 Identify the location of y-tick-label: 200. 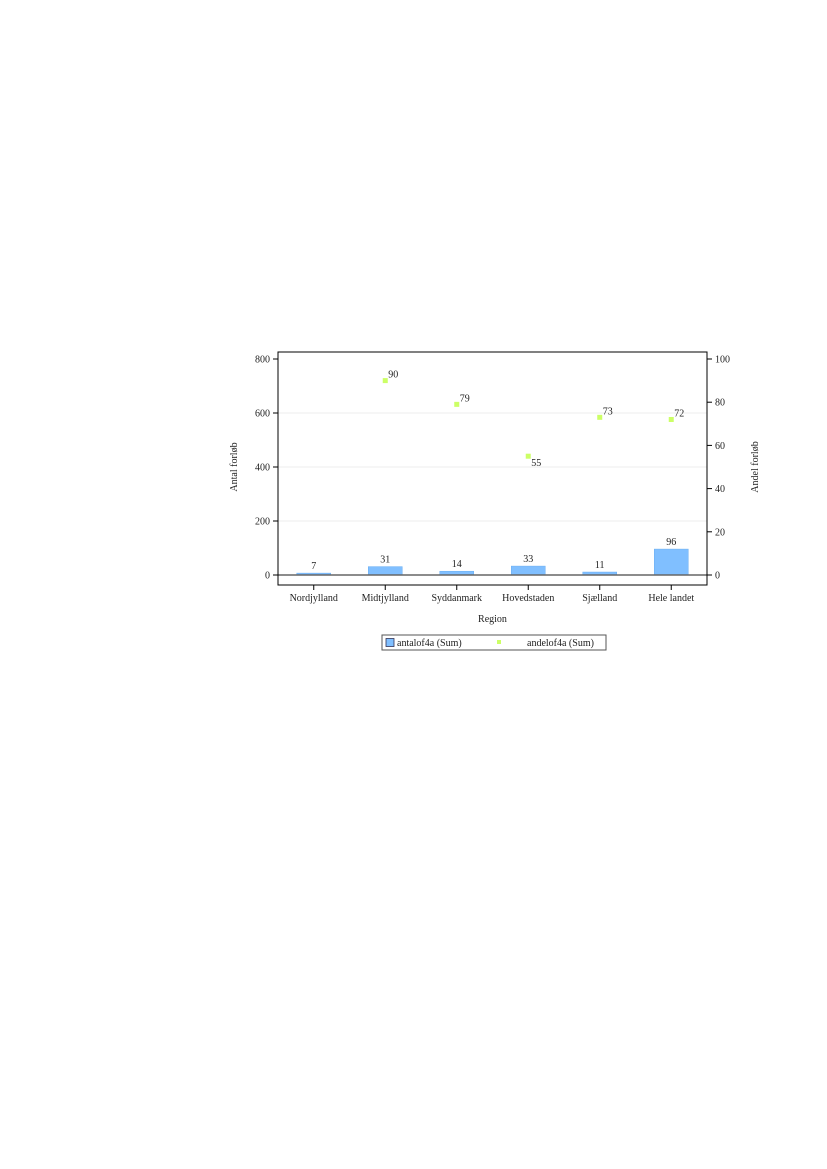
(262, 522).